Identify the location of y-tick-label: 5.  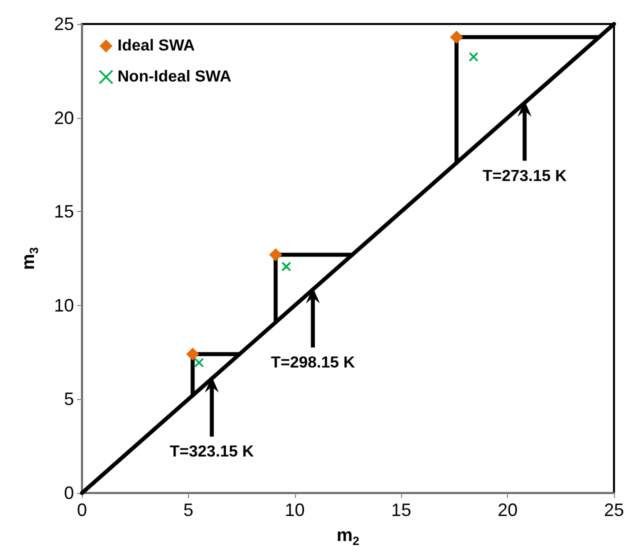
(69, 399).